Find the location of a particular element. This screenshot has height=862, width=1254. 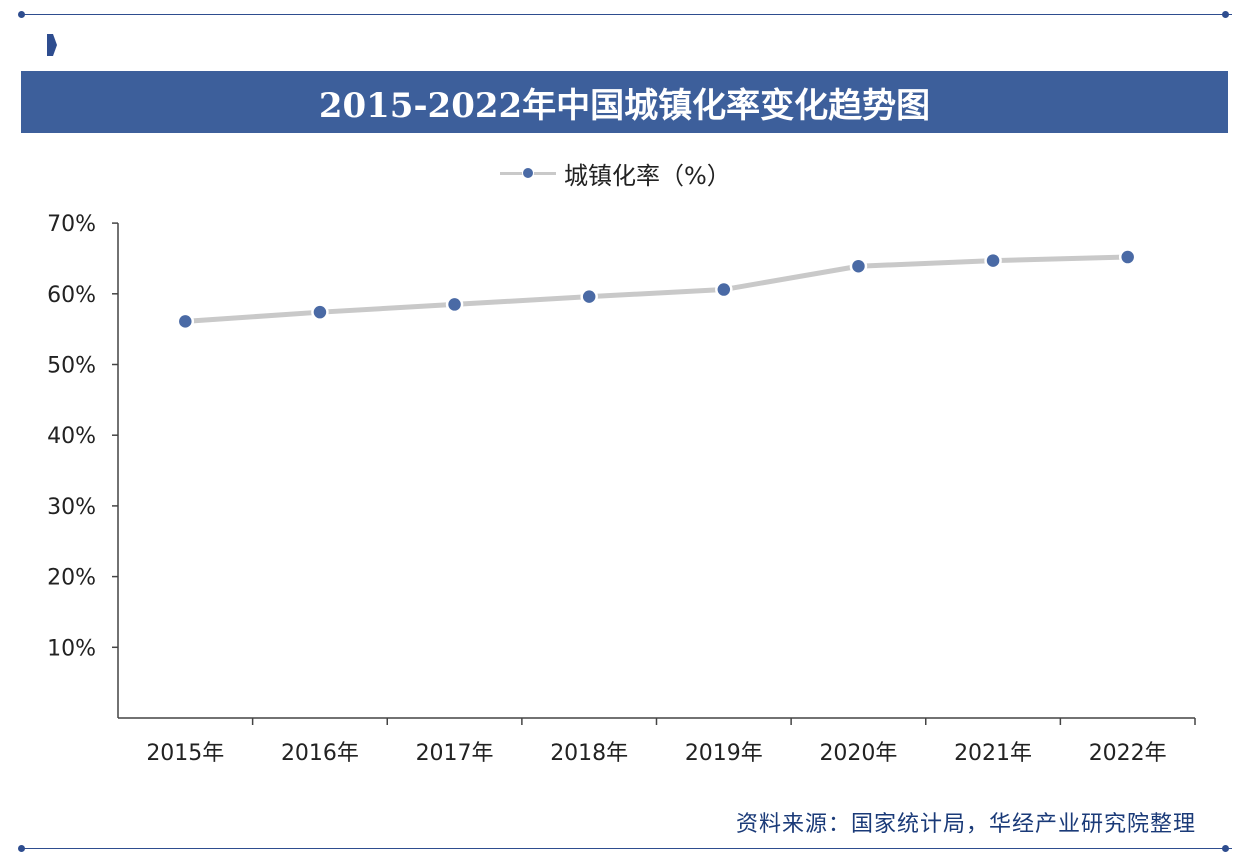

y-tick-label: 60% is located at coordinates (71, 295).